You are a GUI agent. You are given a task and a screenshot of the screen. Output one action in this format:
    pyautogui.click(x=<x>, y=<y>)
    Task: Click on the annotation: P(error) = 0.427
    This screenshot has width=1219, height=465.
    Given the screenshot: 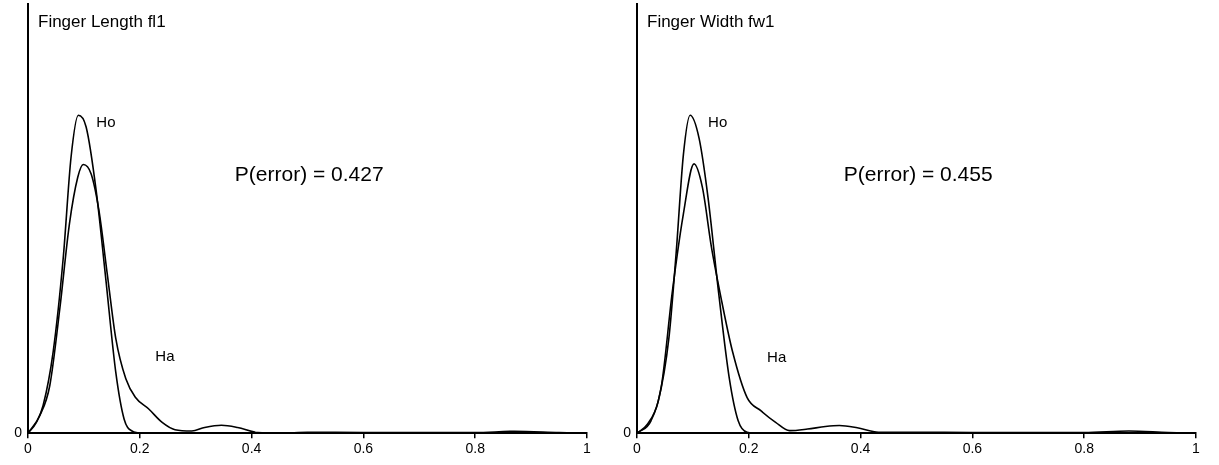 What is the action you would take?
    pyautogui.click(x=309, y=174)
    